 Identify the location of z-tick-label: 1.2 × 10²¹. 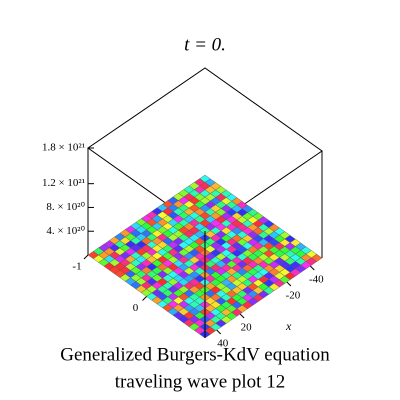
(63, 183).